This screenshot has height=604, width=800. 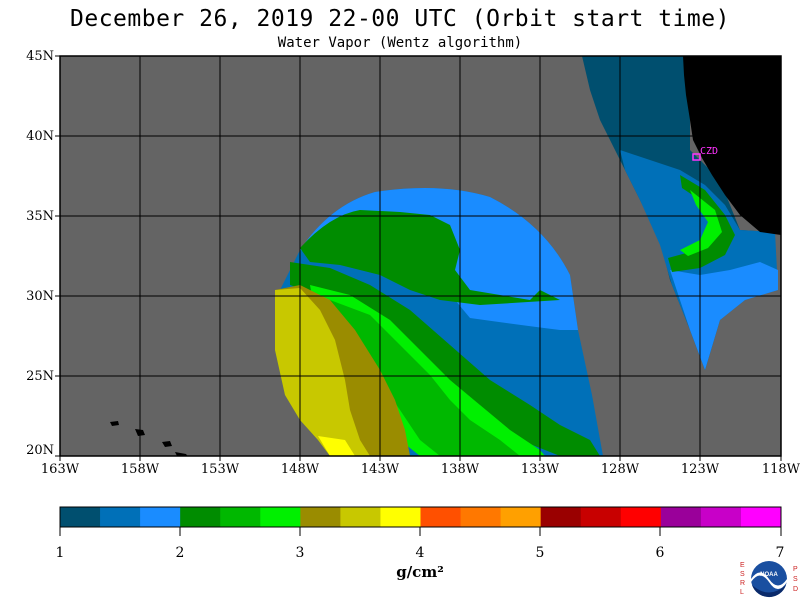 I want to click on swath-mid-green, so click(x=425, y=378).